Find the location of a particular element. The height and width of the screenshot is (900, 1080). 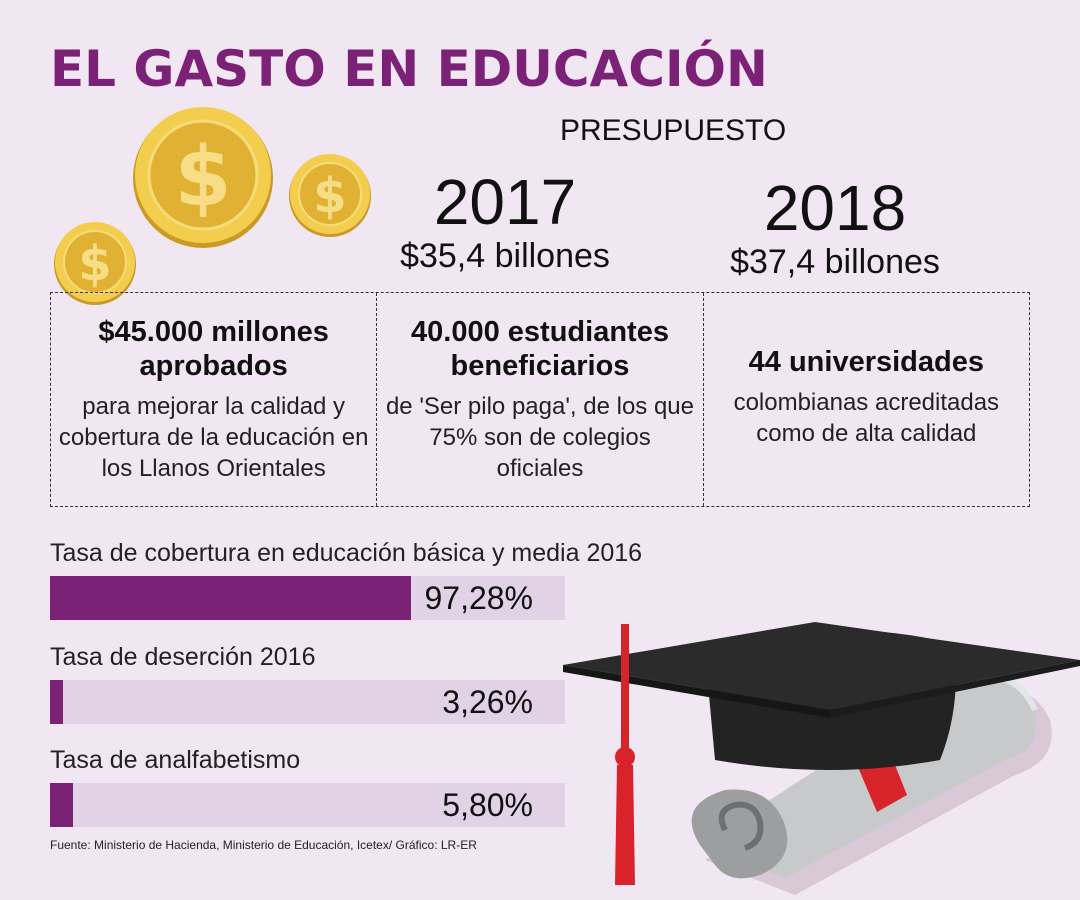

budget-2017: 2017 $35,4 billones is located at coordinates (505, 223).